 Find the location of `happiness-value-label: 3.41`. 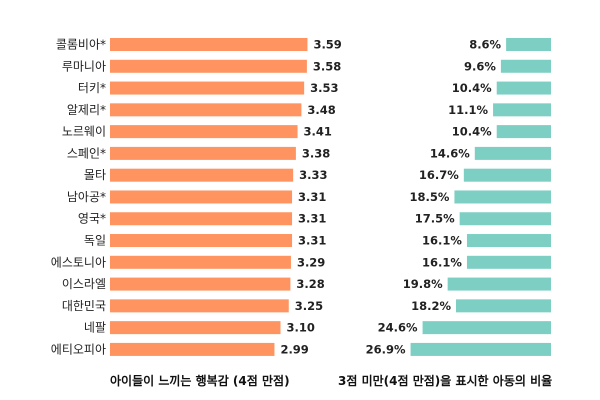

happiness-value-label: 3.41 is located at coordinates (318, 132).